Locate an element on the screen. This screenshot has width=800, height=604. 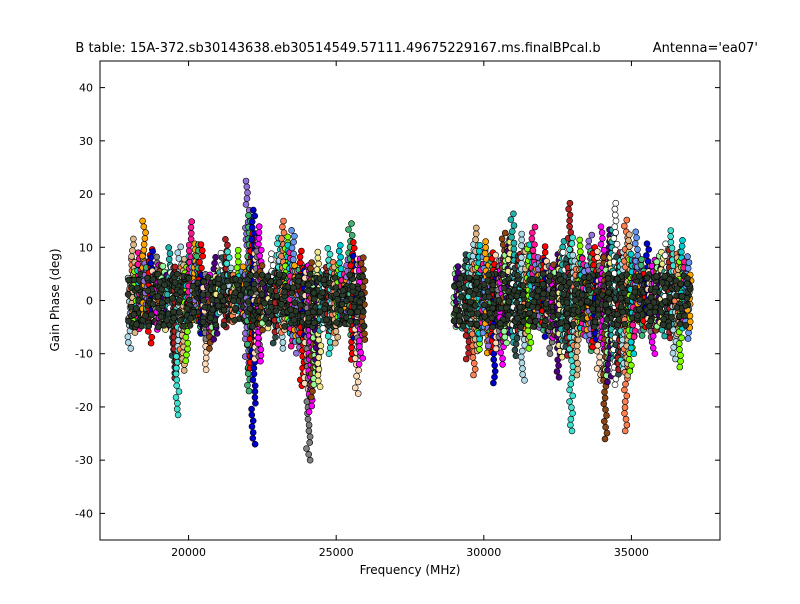
x-tick-label: 30000 is located at coordinates (483, 552).